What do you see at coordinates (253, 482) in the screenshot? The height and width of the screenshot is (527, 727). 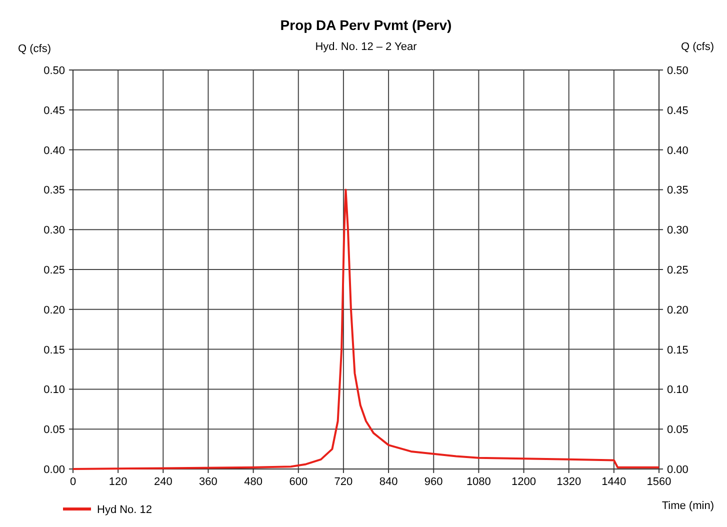 I see `x-tick-label: 480` at bounding box center [253, 482].